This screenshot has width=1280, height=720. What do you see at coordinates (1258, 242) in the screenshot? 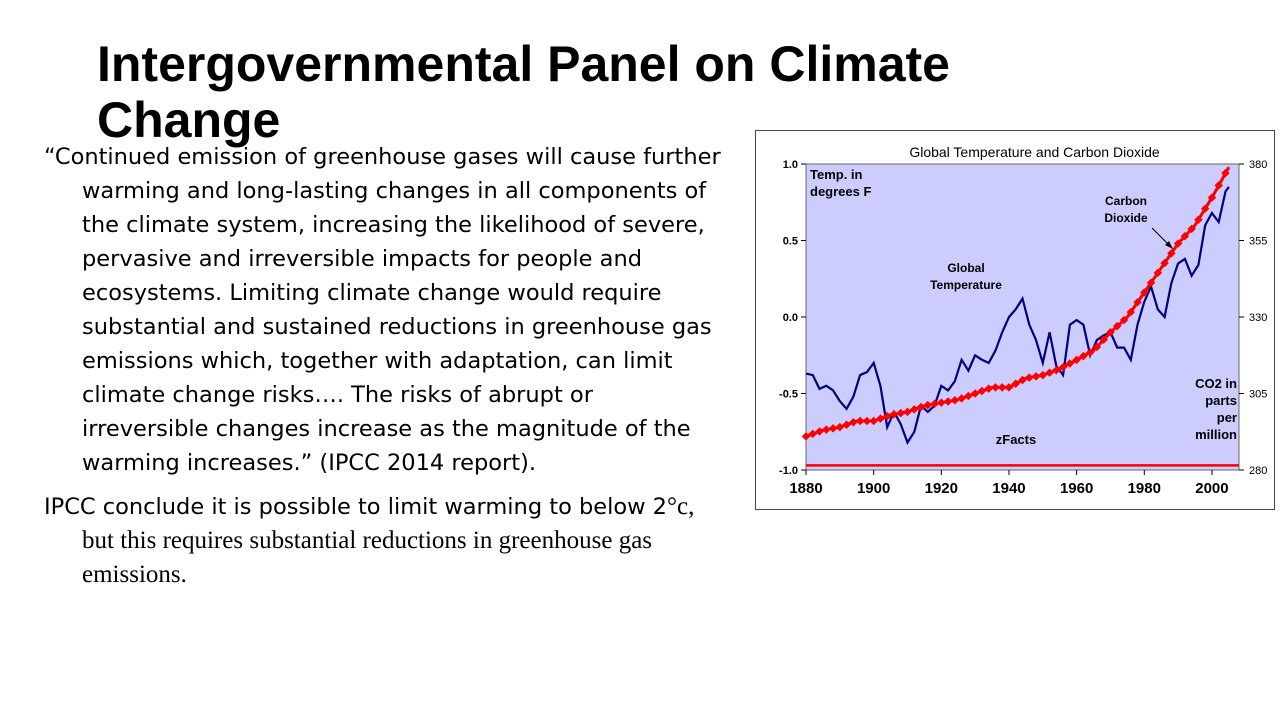
I see `right-tick-label: 355` at bounding box center [1258, 242].